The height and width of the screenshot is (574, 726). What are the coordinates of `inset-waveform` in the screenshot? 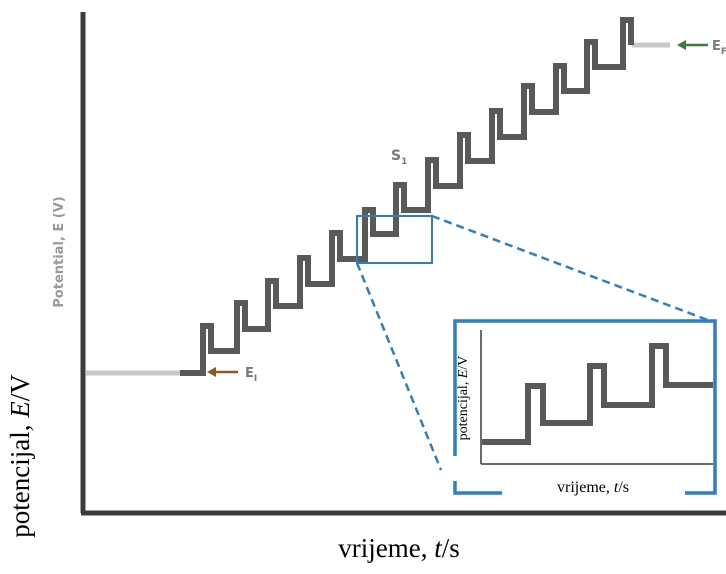 It's located at (597, 394).